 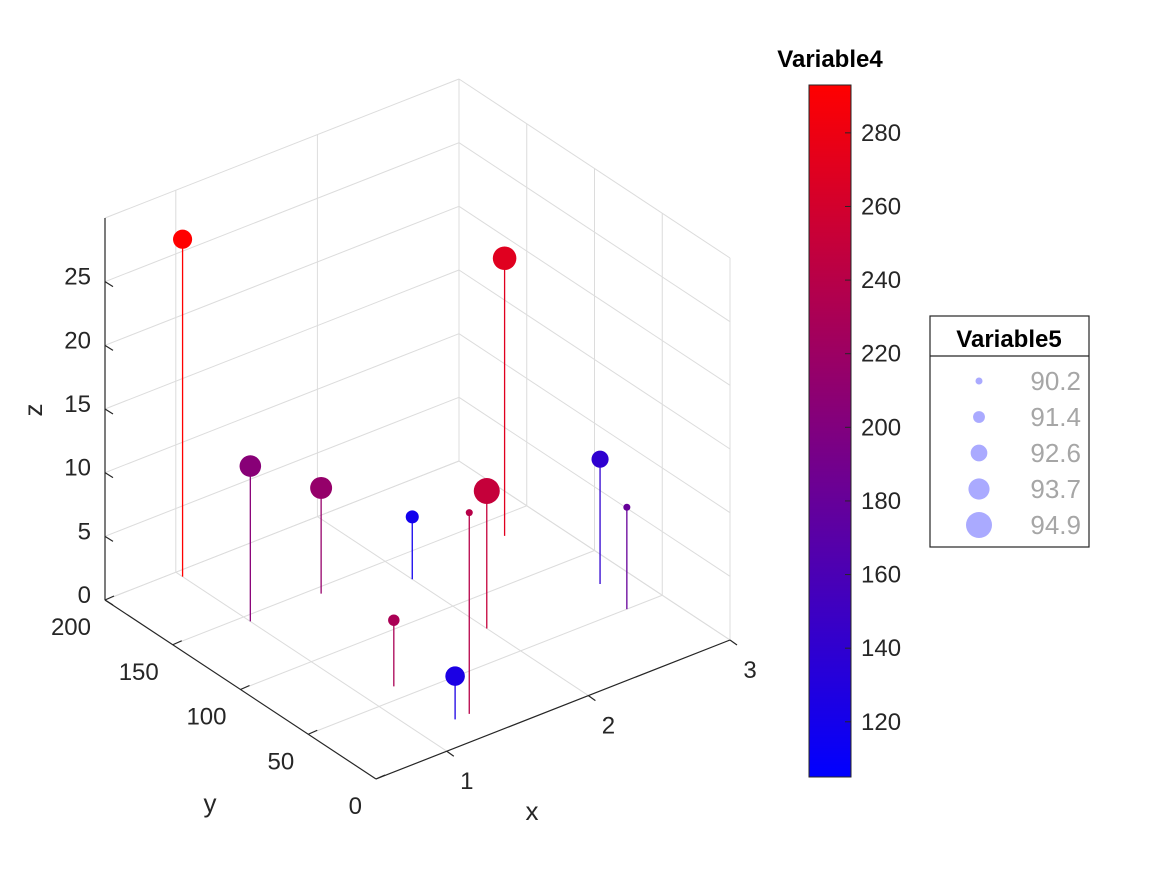 I want to click on x-tick-label: 3, so click(x=749, y=670).